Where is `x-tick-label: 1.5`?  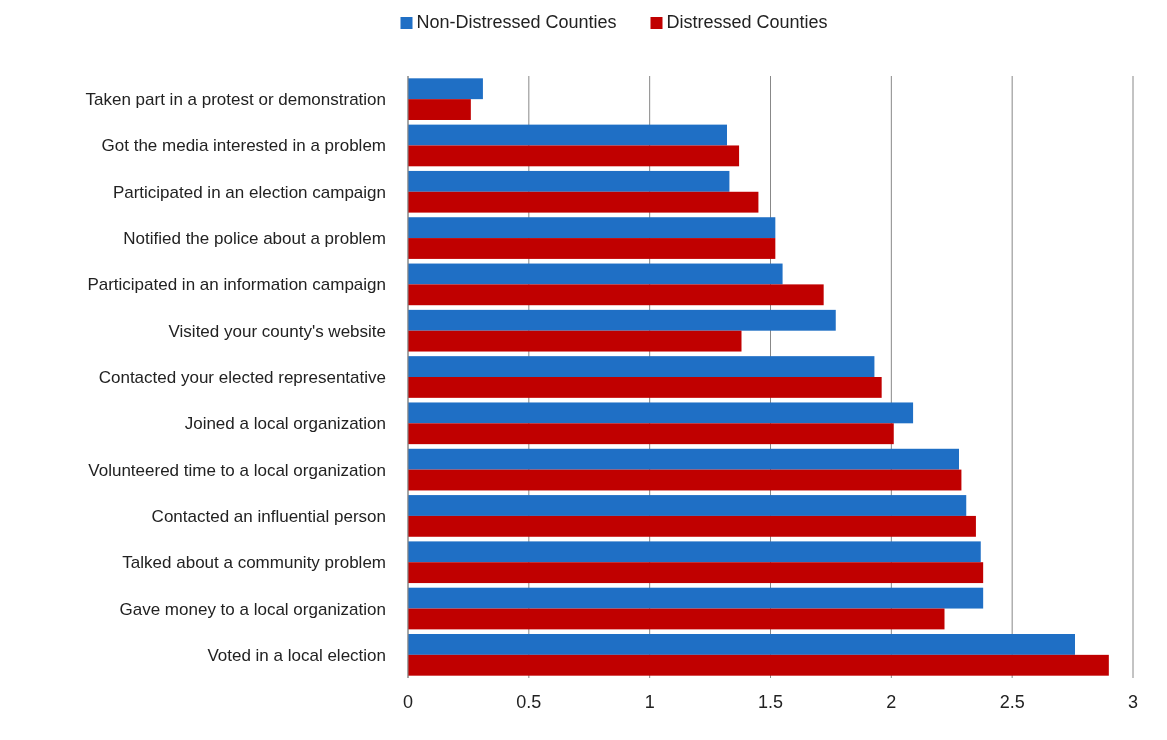
x-tick-label: 1.5 is located at coordinates (770, 702).